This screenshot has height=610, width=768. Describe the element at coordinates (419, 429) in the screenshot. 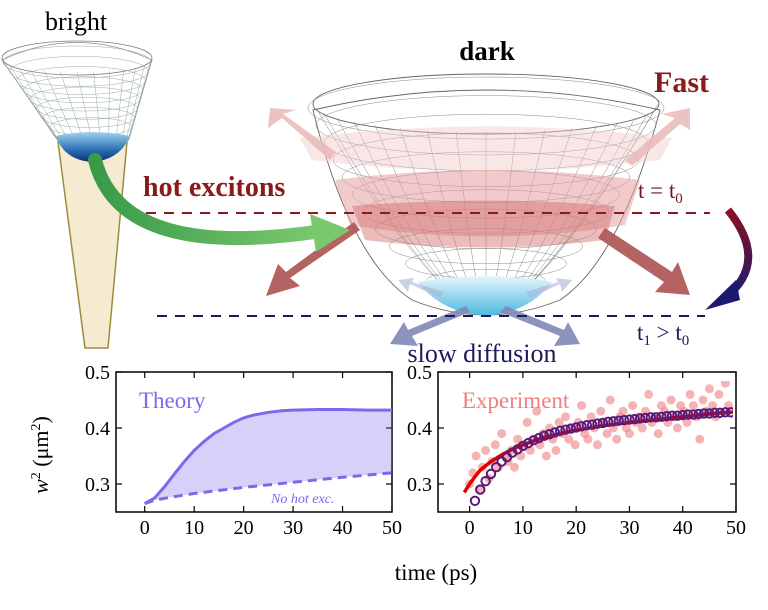

I see `experiment-ytick-label: 0.4` at that location.